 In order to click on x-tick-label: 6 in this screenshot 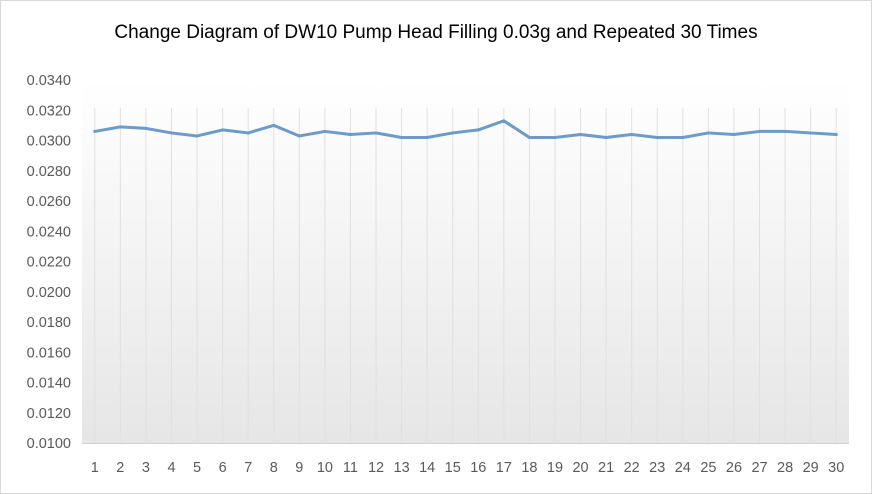, I will do `click(223, 468)`.